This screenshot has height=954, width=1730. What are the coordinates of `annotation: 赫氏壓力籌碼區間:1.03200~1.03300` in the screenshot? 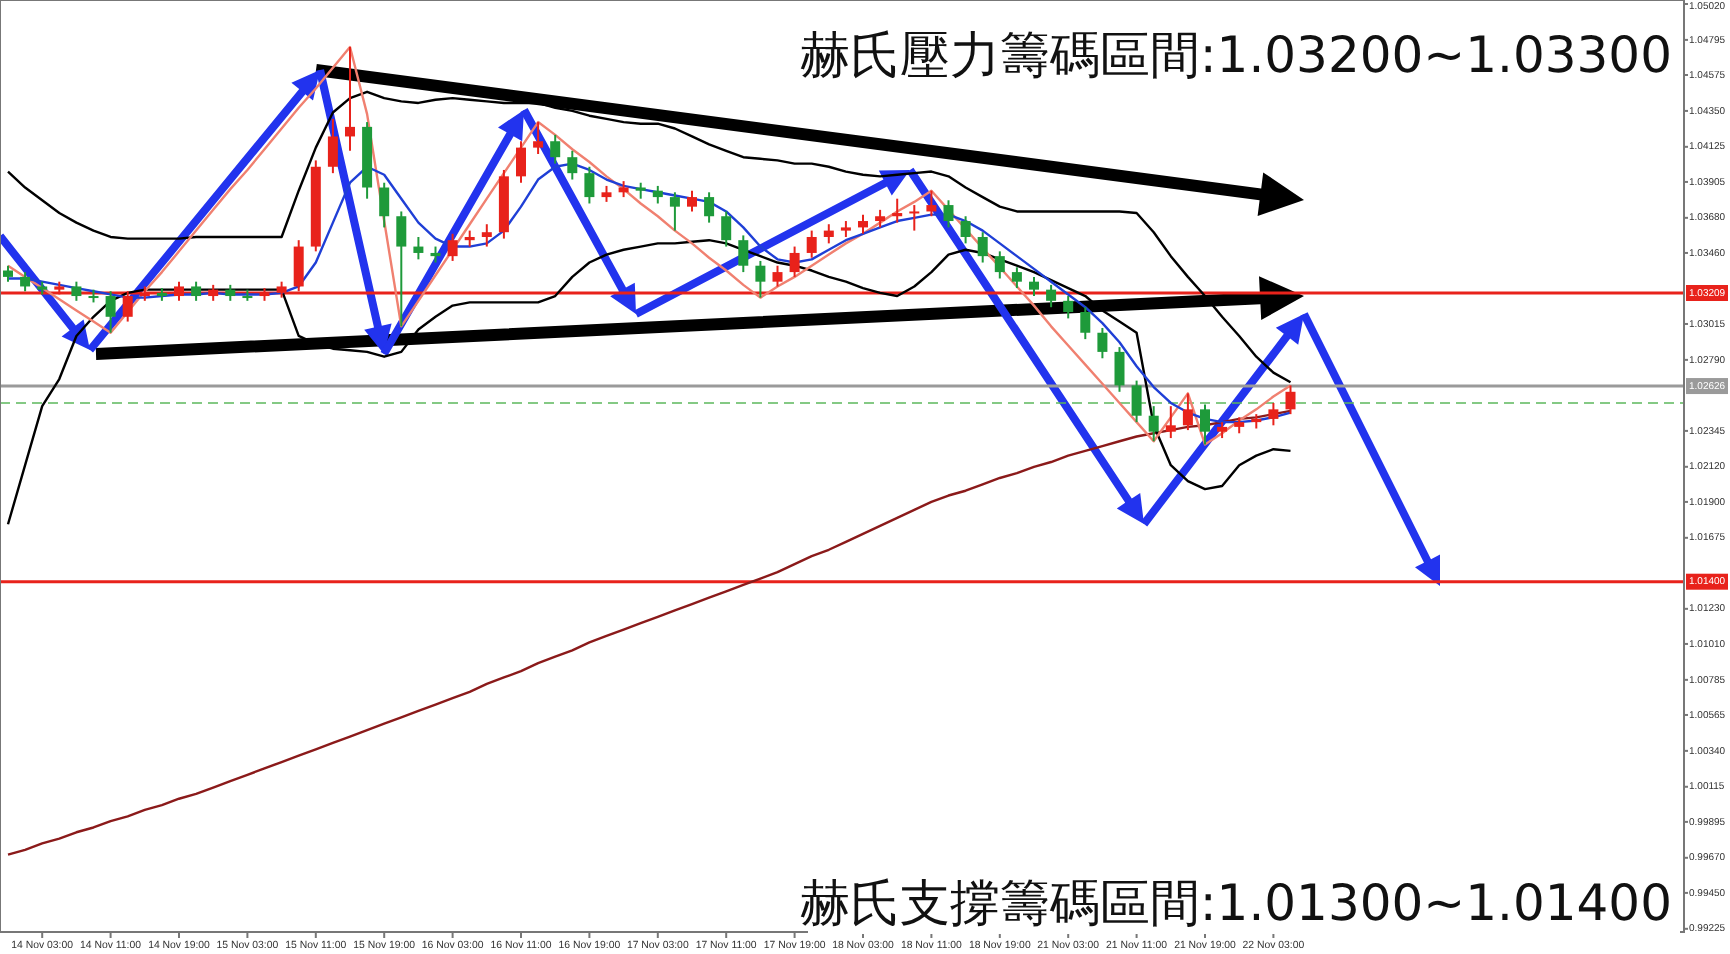 It's located at (1235, 55).